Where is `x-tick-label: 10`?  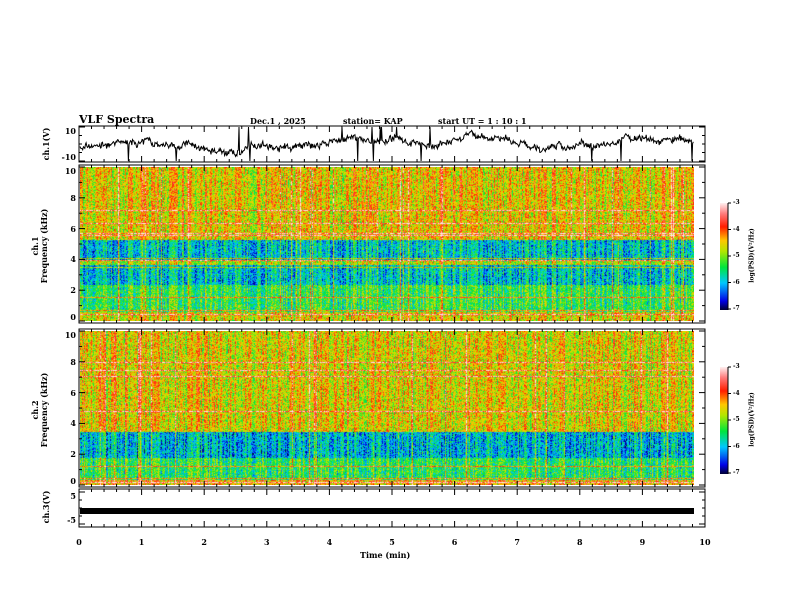 x-tick-label: 10 is located at coordinates (705, 542).